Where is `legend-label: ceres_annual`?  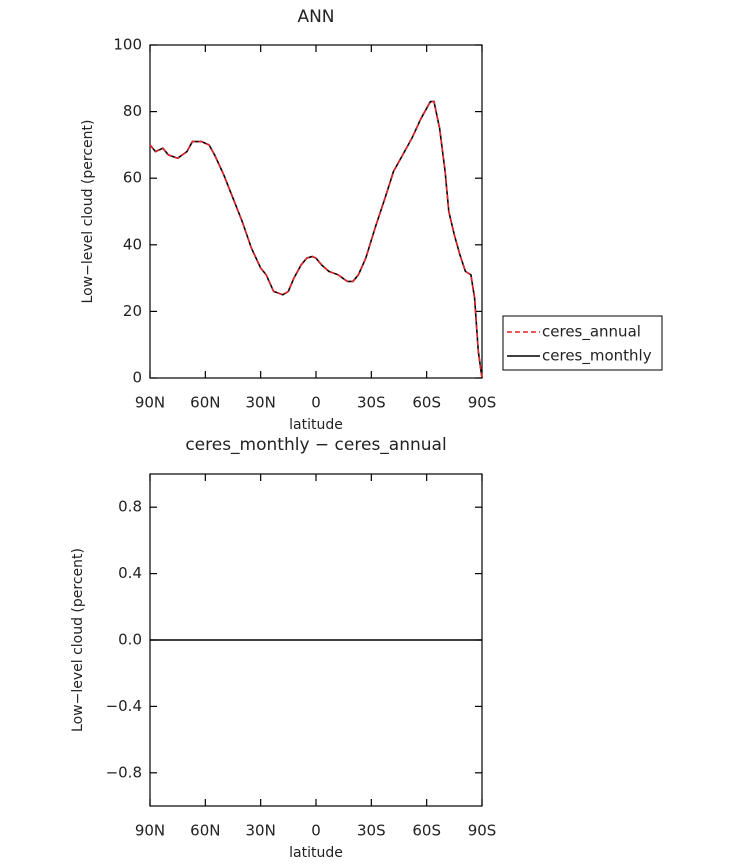
legend-label: ceres_annual is located at coordinates (591, 332).